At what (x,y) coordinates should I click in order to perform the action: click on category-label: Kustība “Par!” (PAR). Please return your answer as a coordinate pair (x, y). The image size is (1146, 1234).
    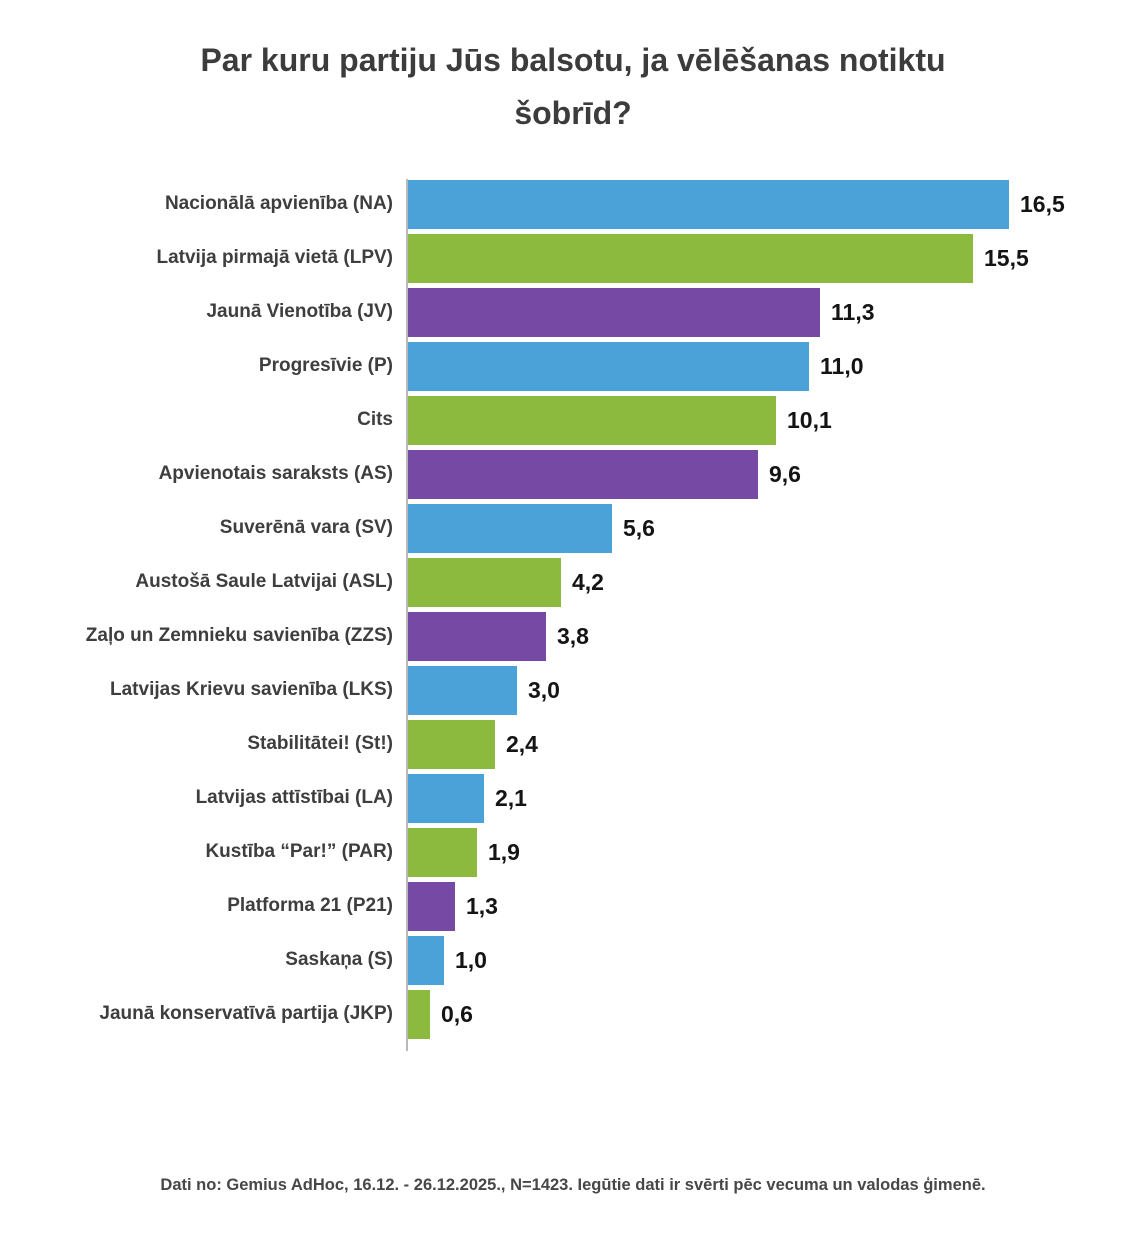
    Looking at the image, I should click on (299, 852).